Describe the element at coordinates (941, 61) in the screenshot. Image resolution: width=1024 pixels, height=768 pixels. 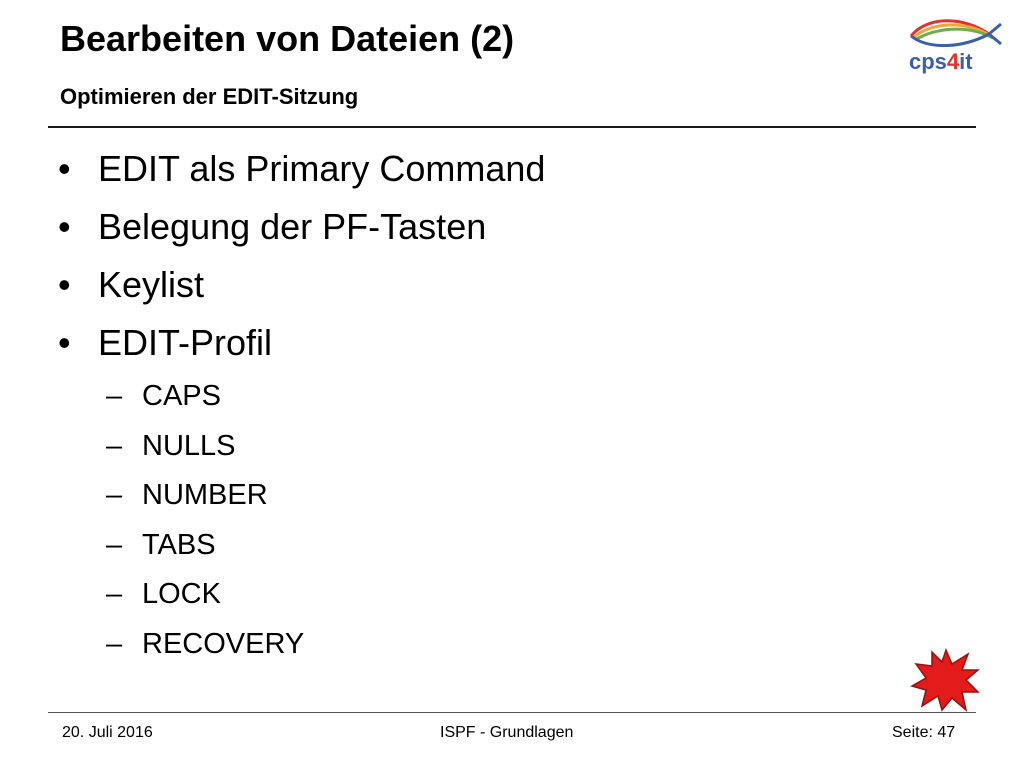
I see `logo-text: cps4it` at that location.